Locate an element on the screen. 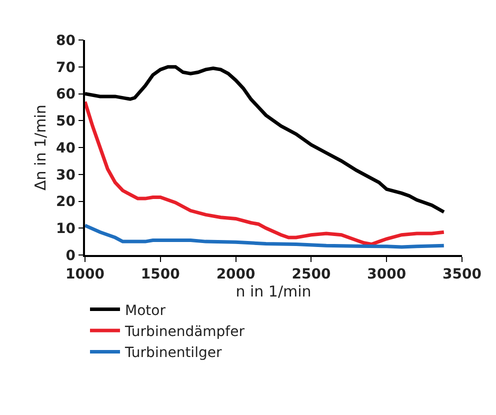 The image size is (496, 415). x-tick-label: 2000 is located at coordinates (236, 274).